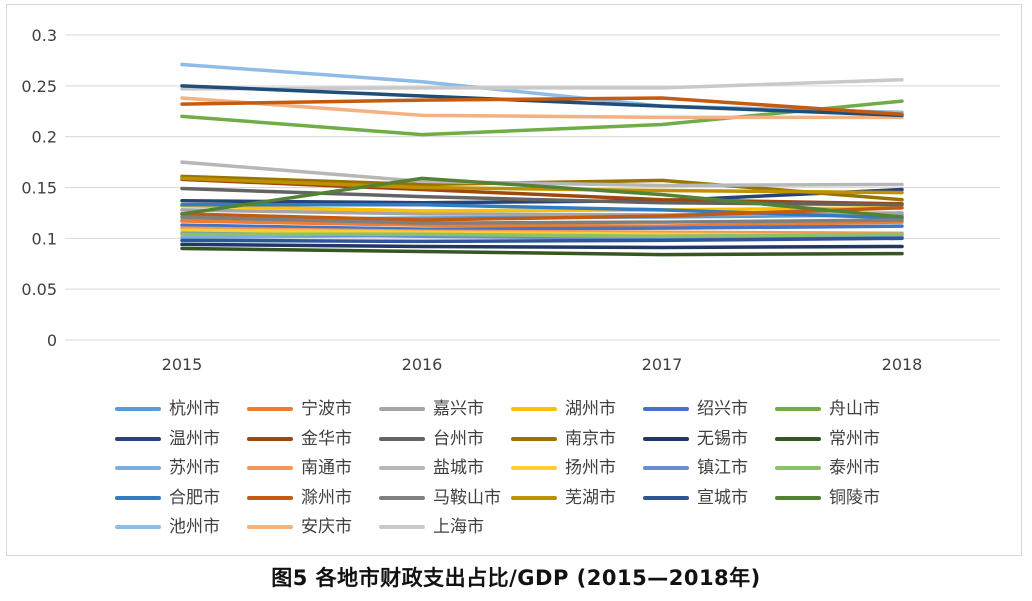 The image size is (1032, 601). Describe the element at coordinates (194, 438) in the screenshot. I see `legend-label: 温州市` at that location.